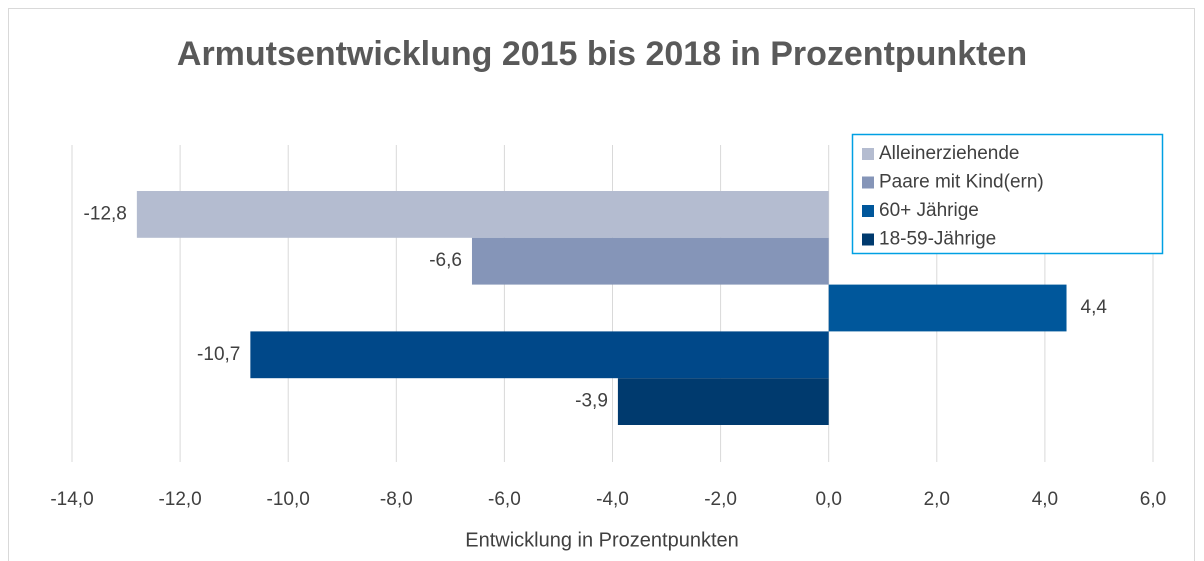 Image resolution: width=1204 pixels, height=561 pixels. Describe the element at coordinates (720, 499) in the screenshot. I see `x-tick-label: -2,0` at that location.